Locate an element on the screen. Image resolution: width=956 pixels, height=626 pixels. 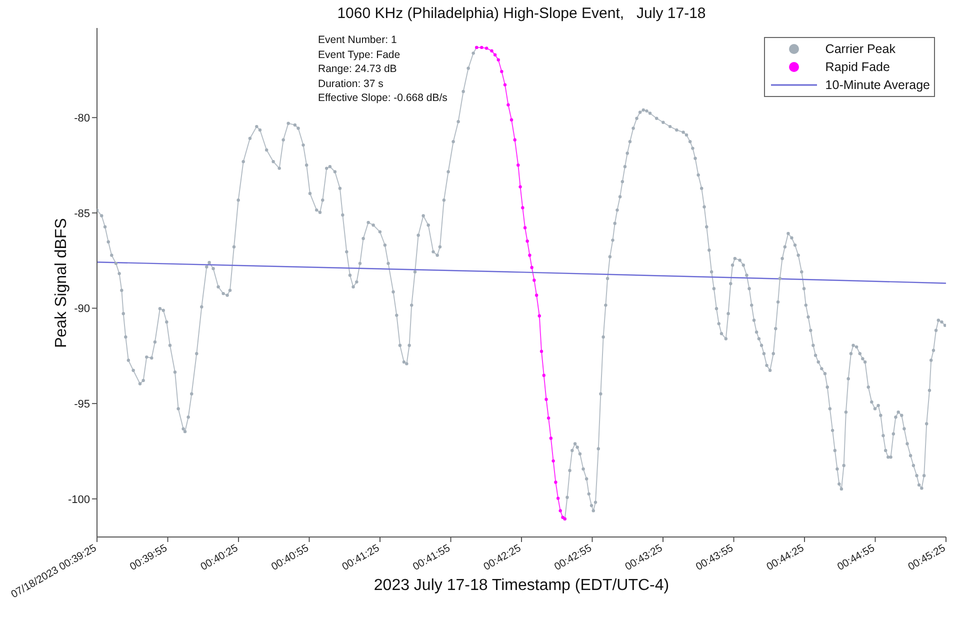
annotation: Range: 24.73 dB is located at coordinates (358, 69).